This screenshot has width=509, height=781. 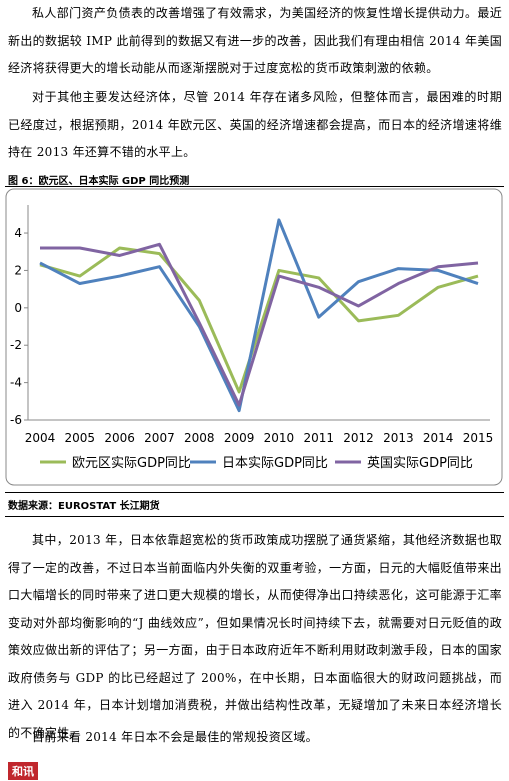 What do you see at coordinates (358, 438) in the screenshot?
I see `x-tick-label: 2012` at bounding box center [358, 438].